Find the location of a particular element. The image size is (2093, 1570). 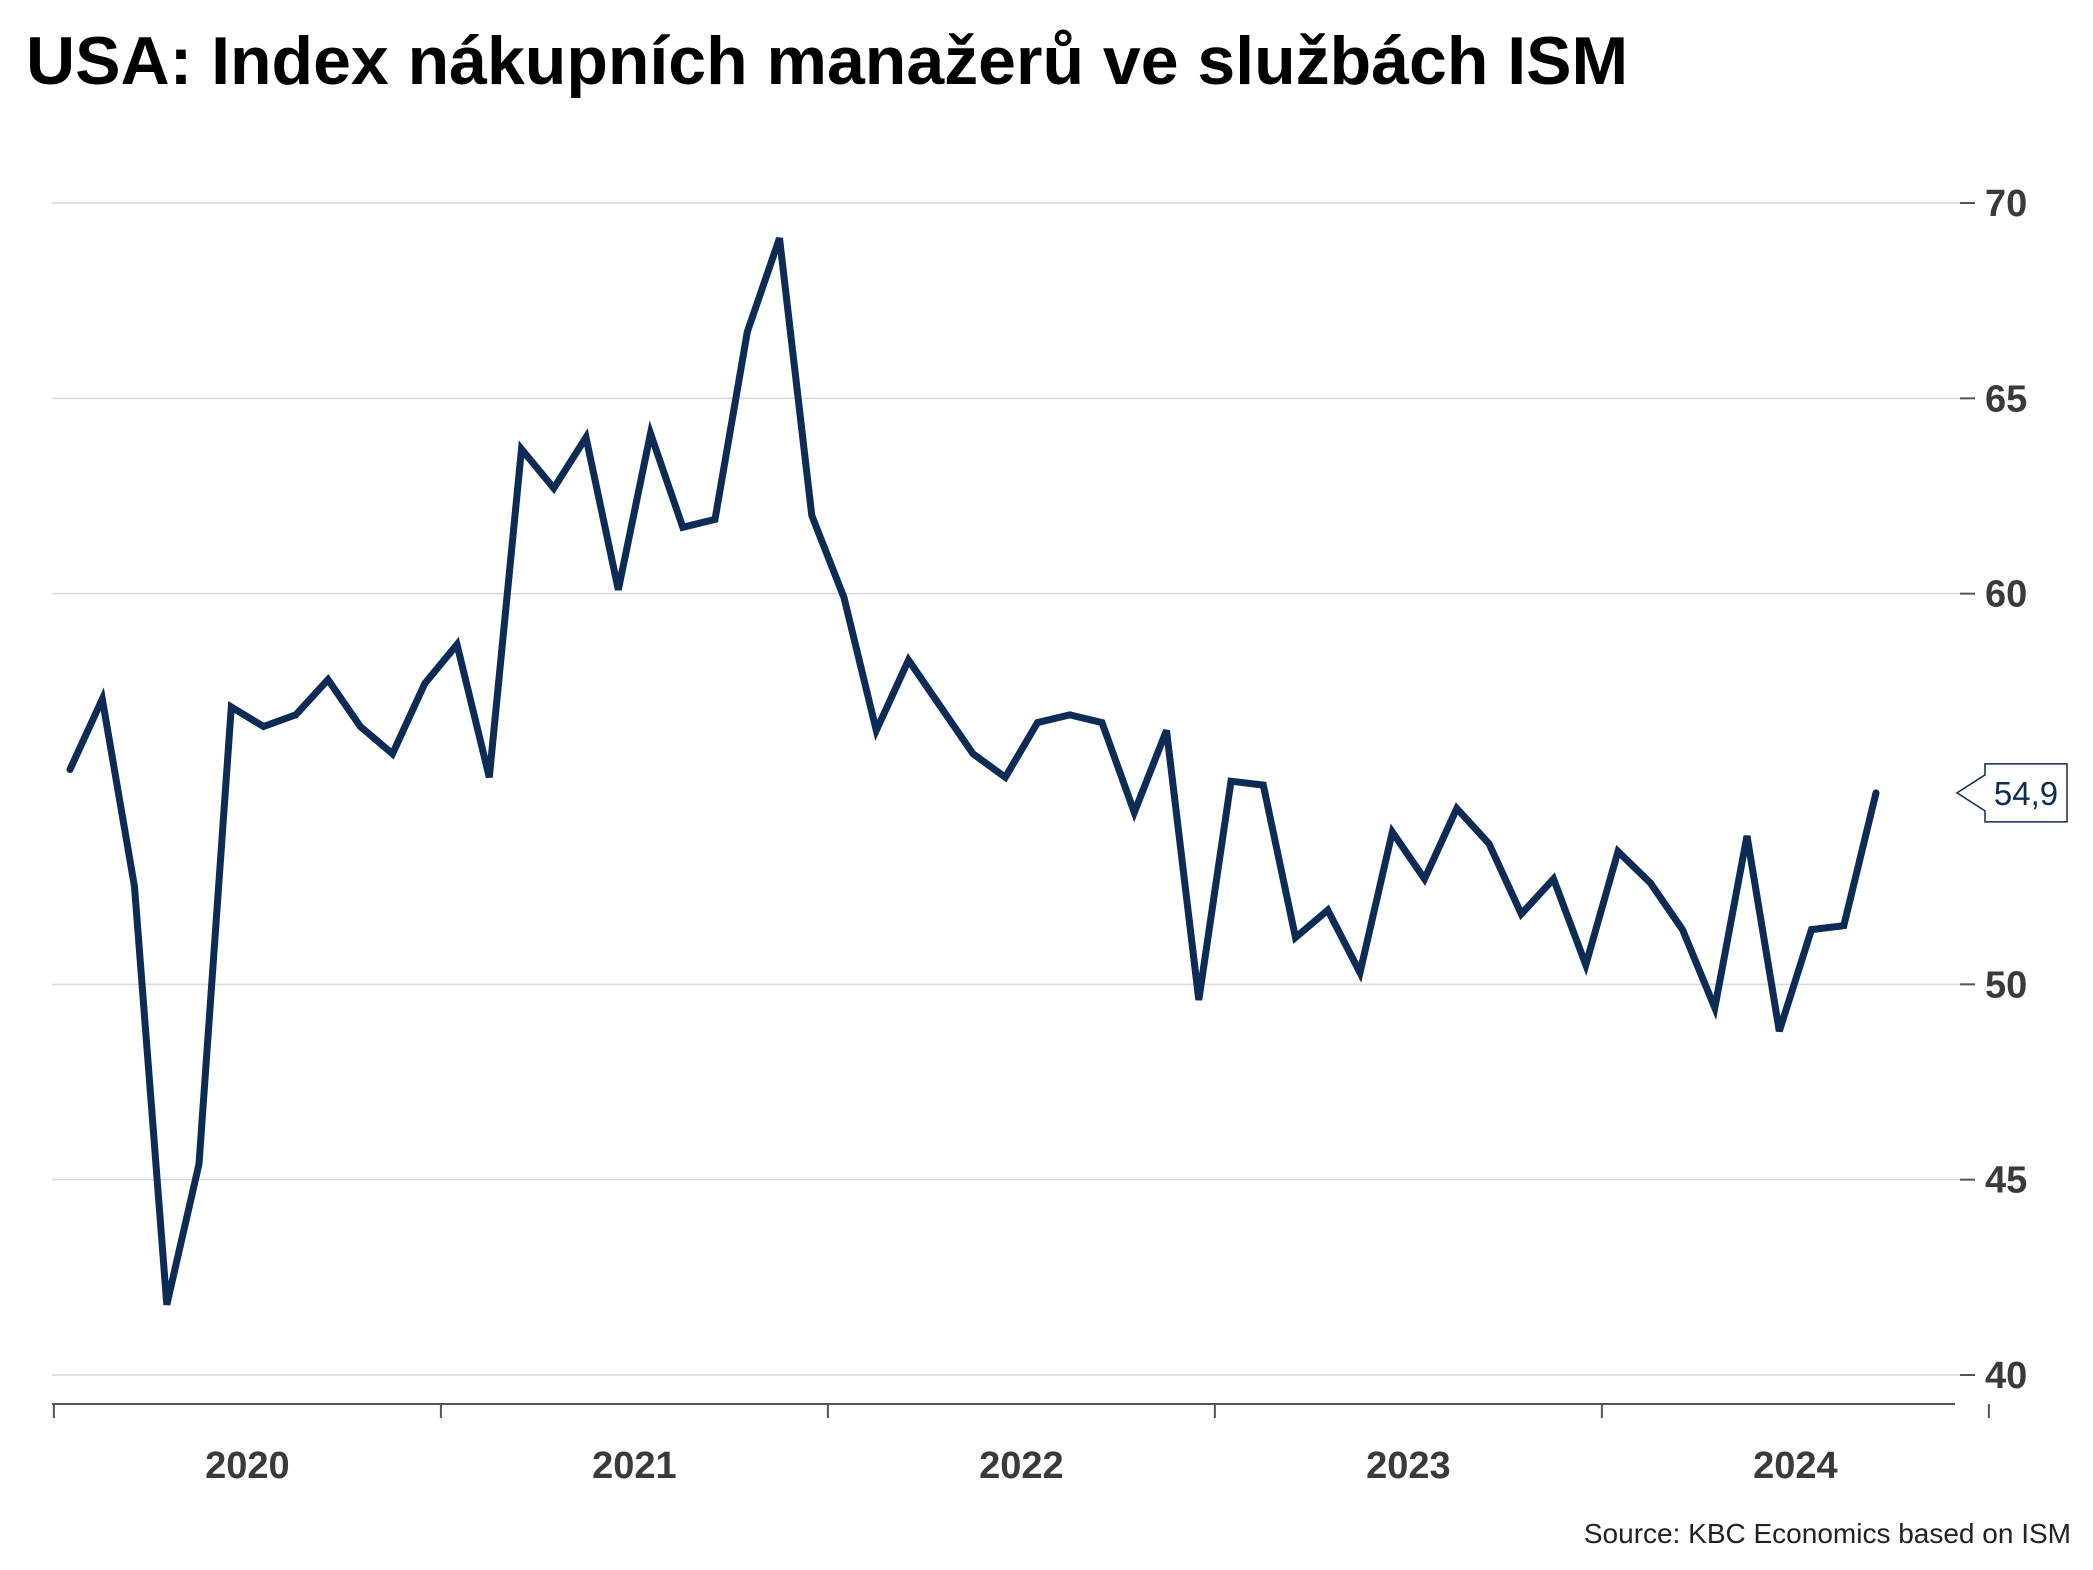

y-tick-label: 45 is located at coordinates (2006, 1181).